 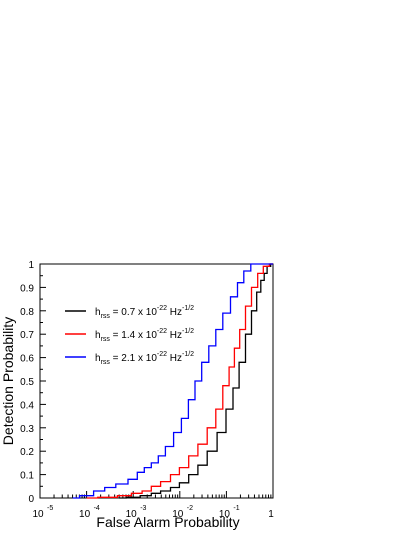 I want to click on y-tick-label: 0.2, so click(x=27, y=452).